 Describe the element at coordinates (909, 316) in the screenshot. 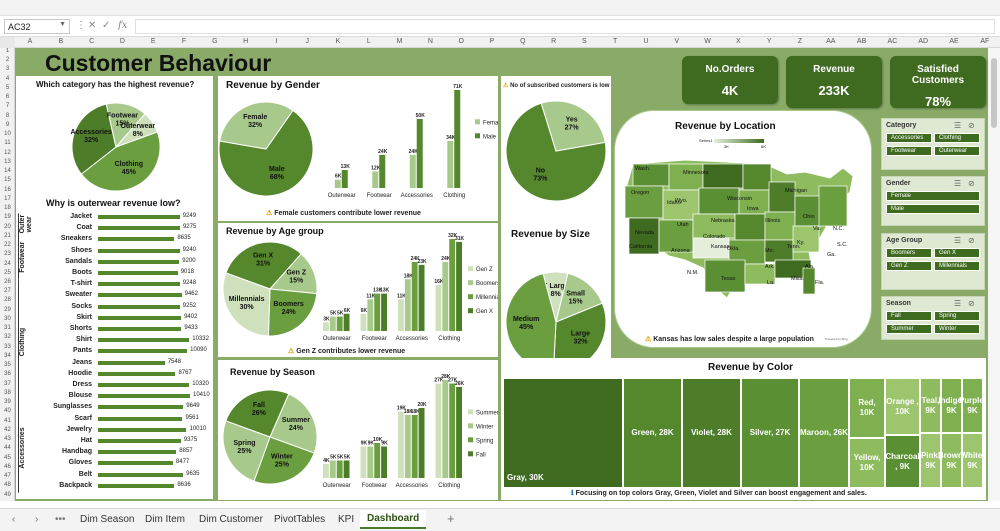

I see `slicer-item: Fall` at that location.